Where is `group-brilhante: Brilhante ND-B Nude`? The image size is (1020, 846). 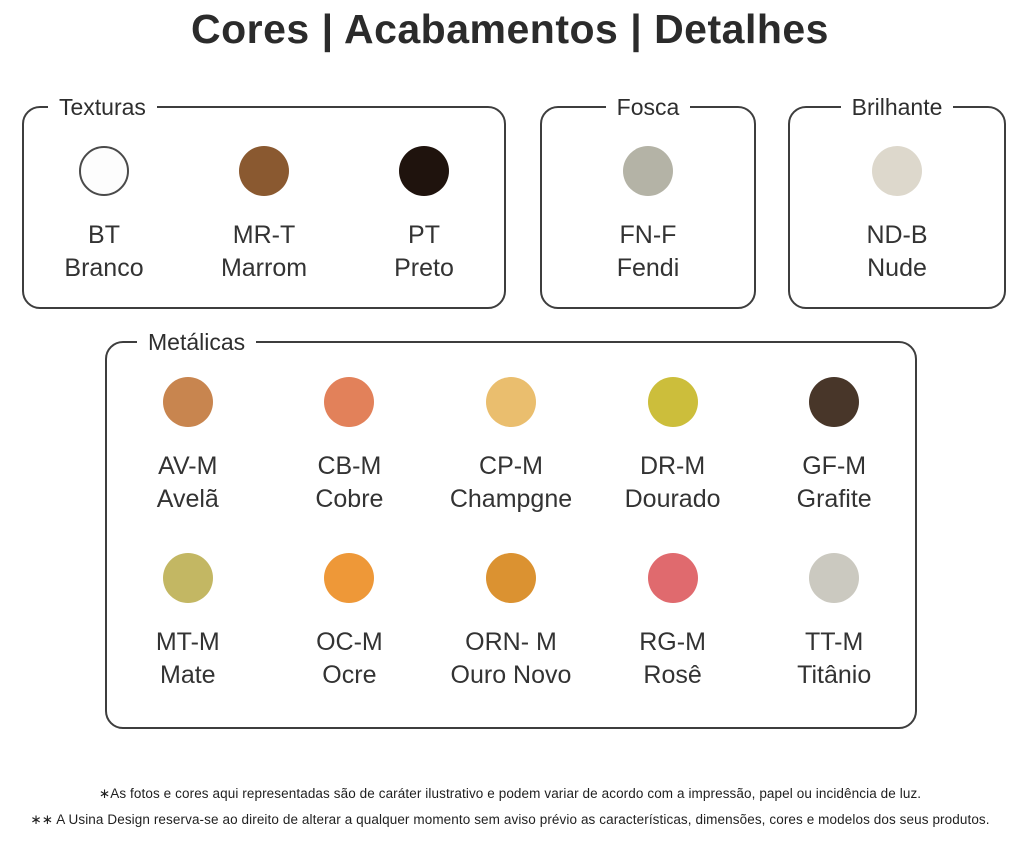
group-brilhante: Brilhante ND-B Nude is located at coordinates (897, 201).